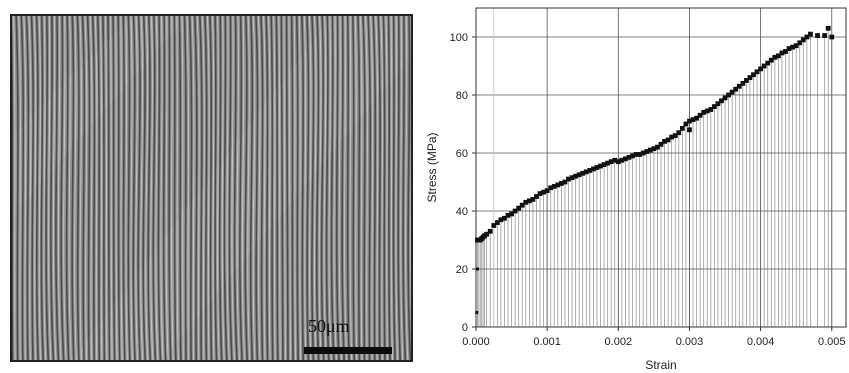 This screenshot has width=849, height=373. Describe the element at coordinates (348, 350) in the screenshot. I see `scale-bar` at that location.